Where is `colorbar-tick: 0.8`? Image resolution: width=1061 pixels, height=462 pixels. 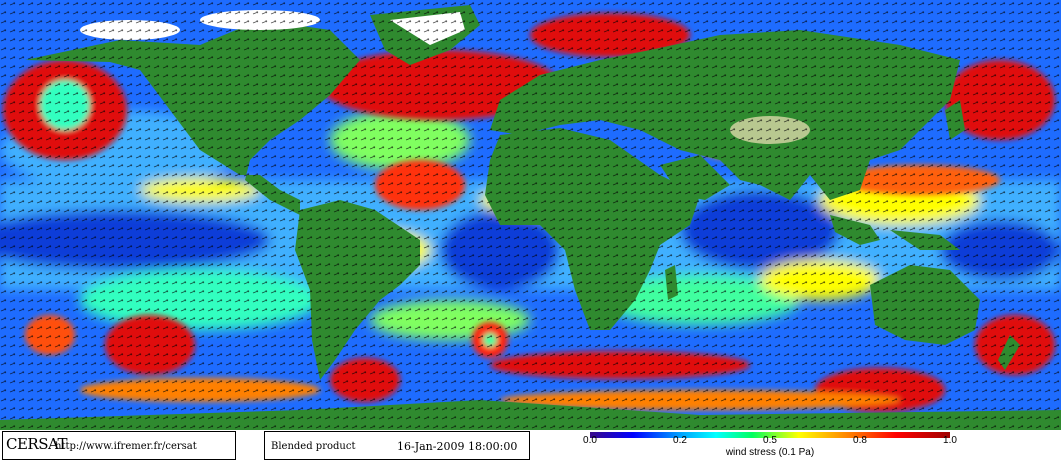 colorbar-tick: 0.8 is located at coordinates (860, 440).